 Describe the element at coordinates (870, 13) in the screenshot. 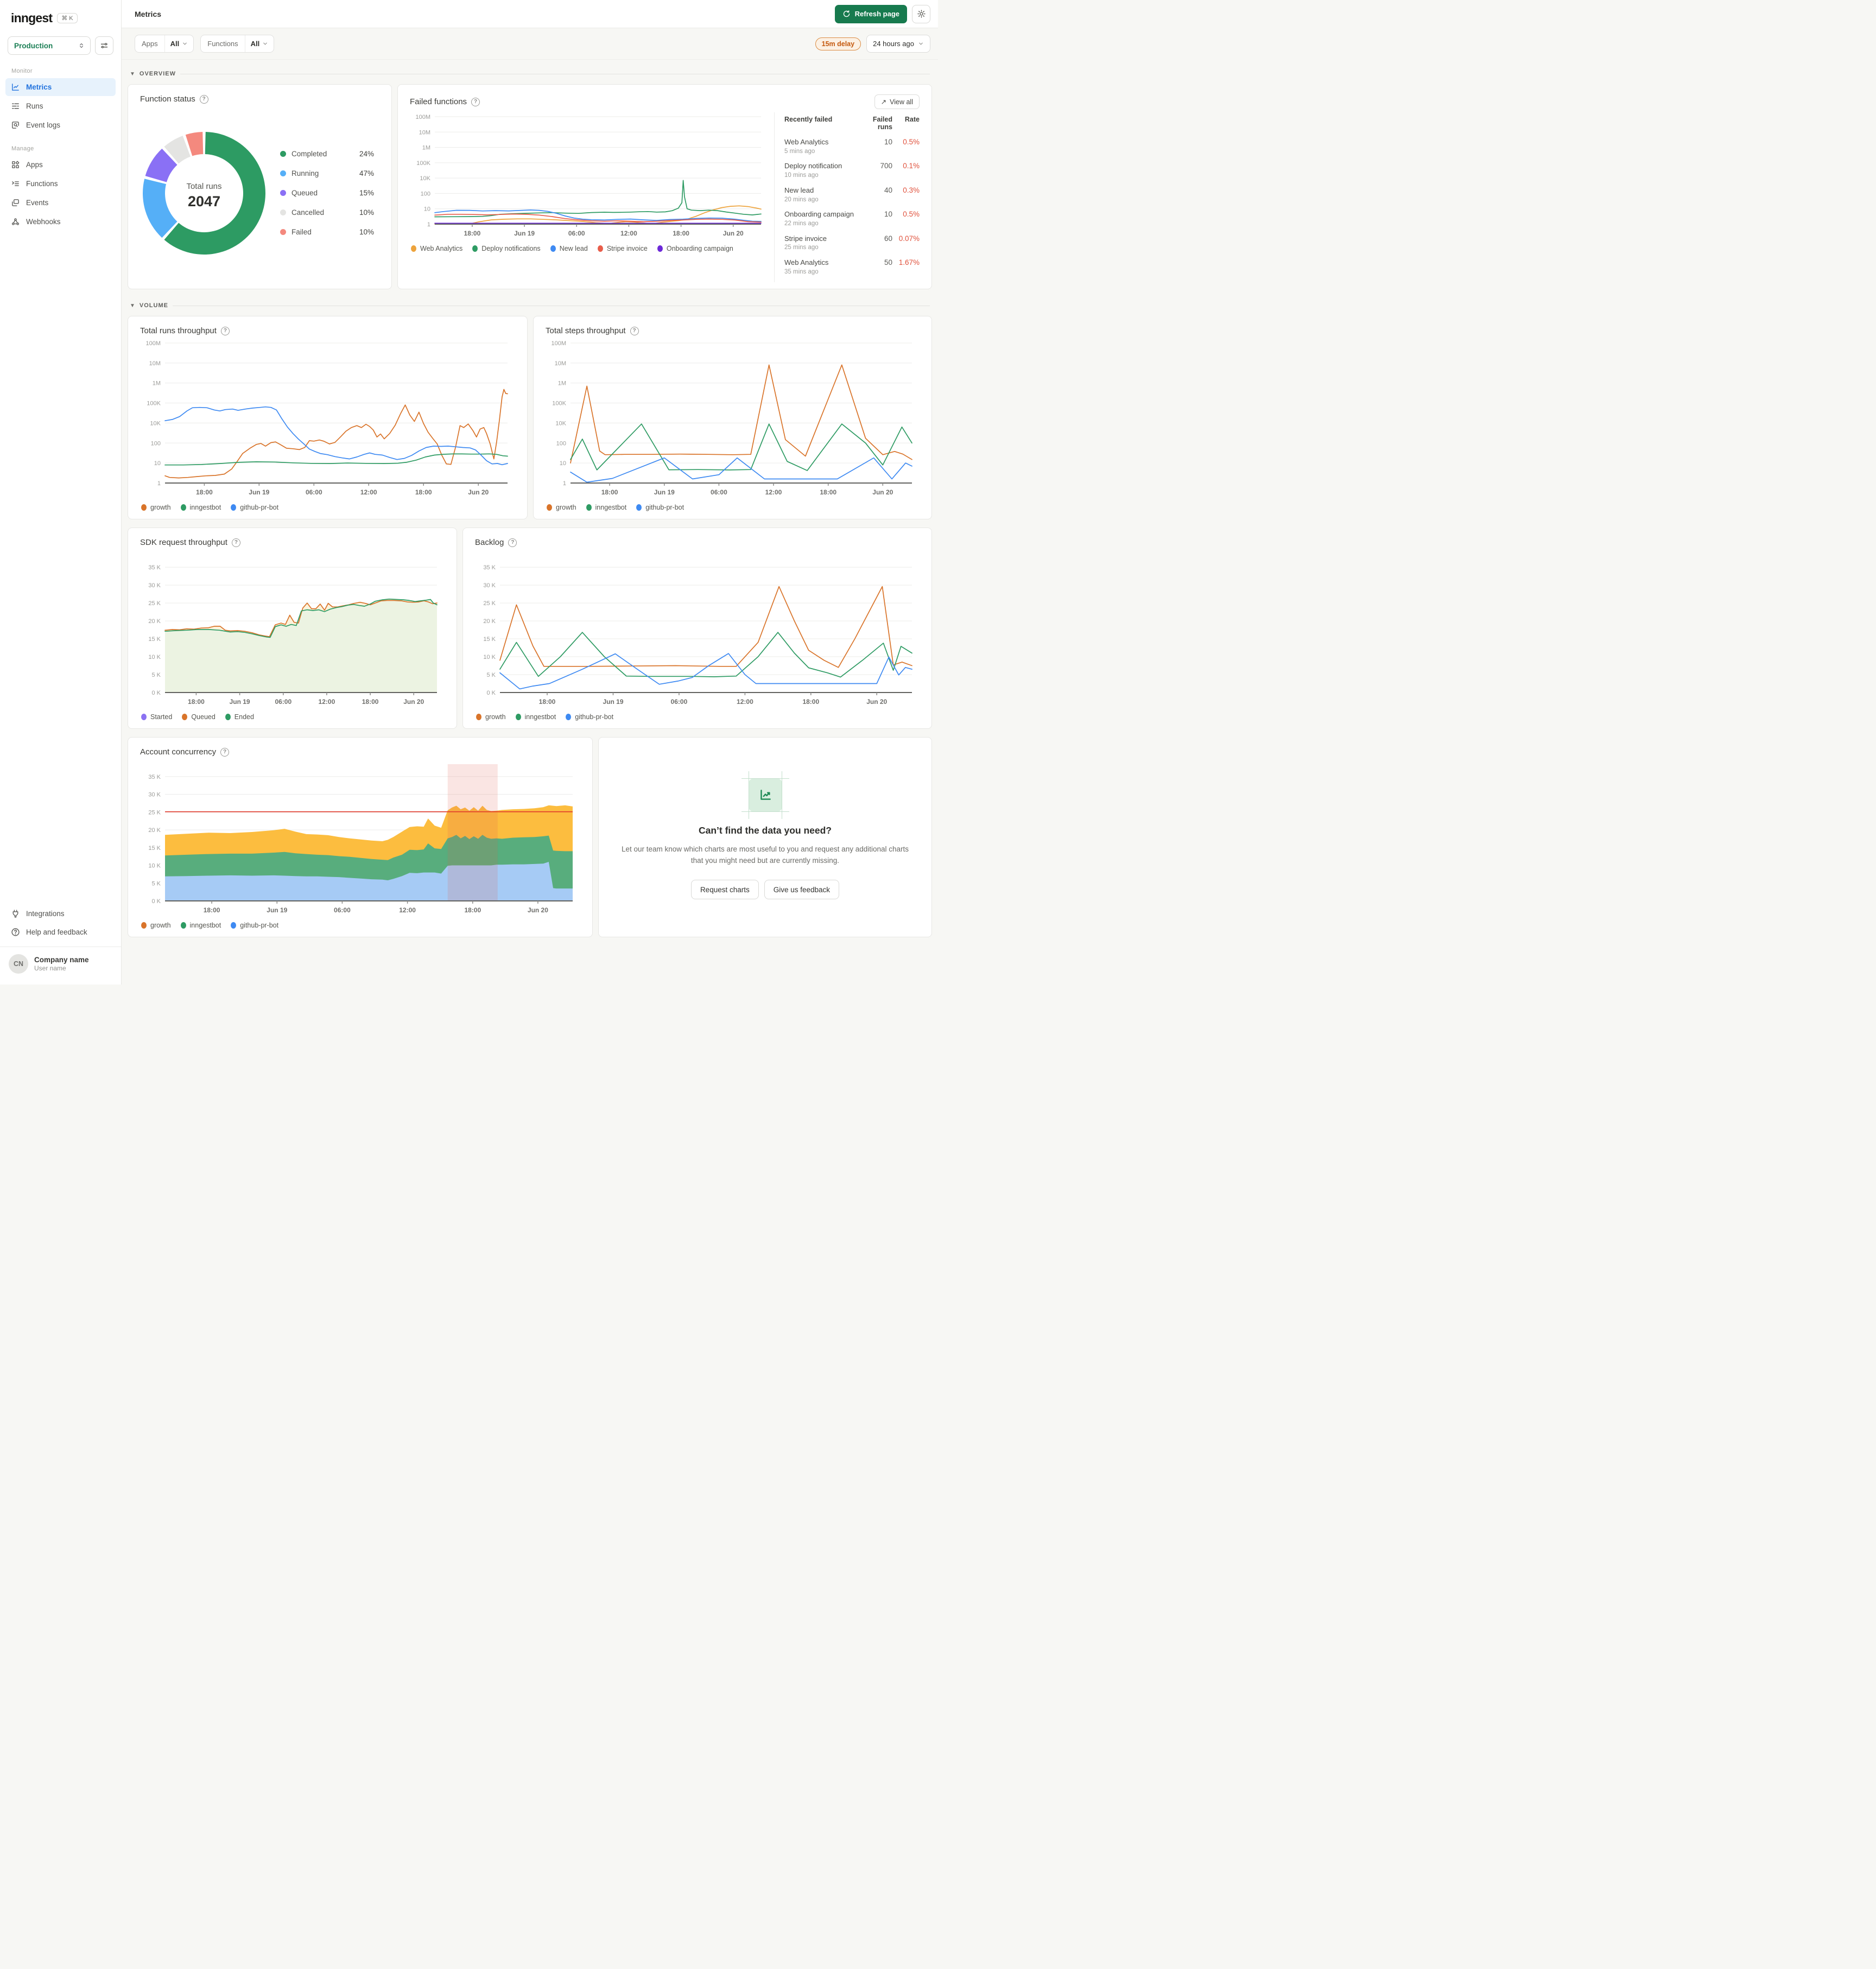

I see `refresh-page-button: Refresh page` at that location.